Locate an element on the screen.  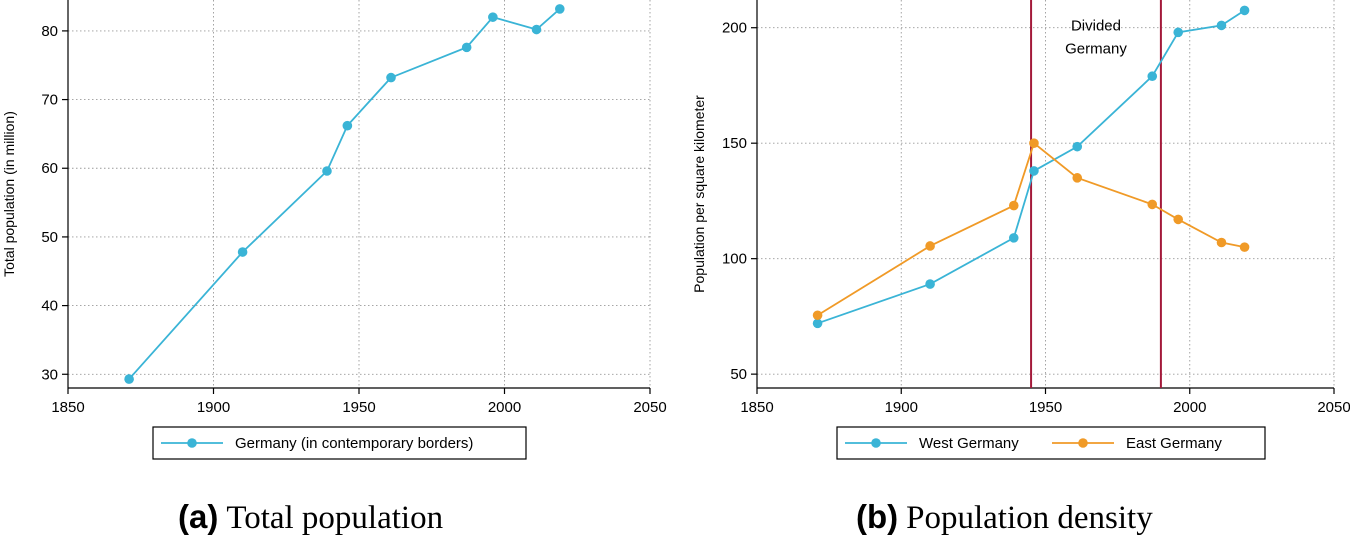
y-tick-label: 70 is located at coordinates (49, 100).